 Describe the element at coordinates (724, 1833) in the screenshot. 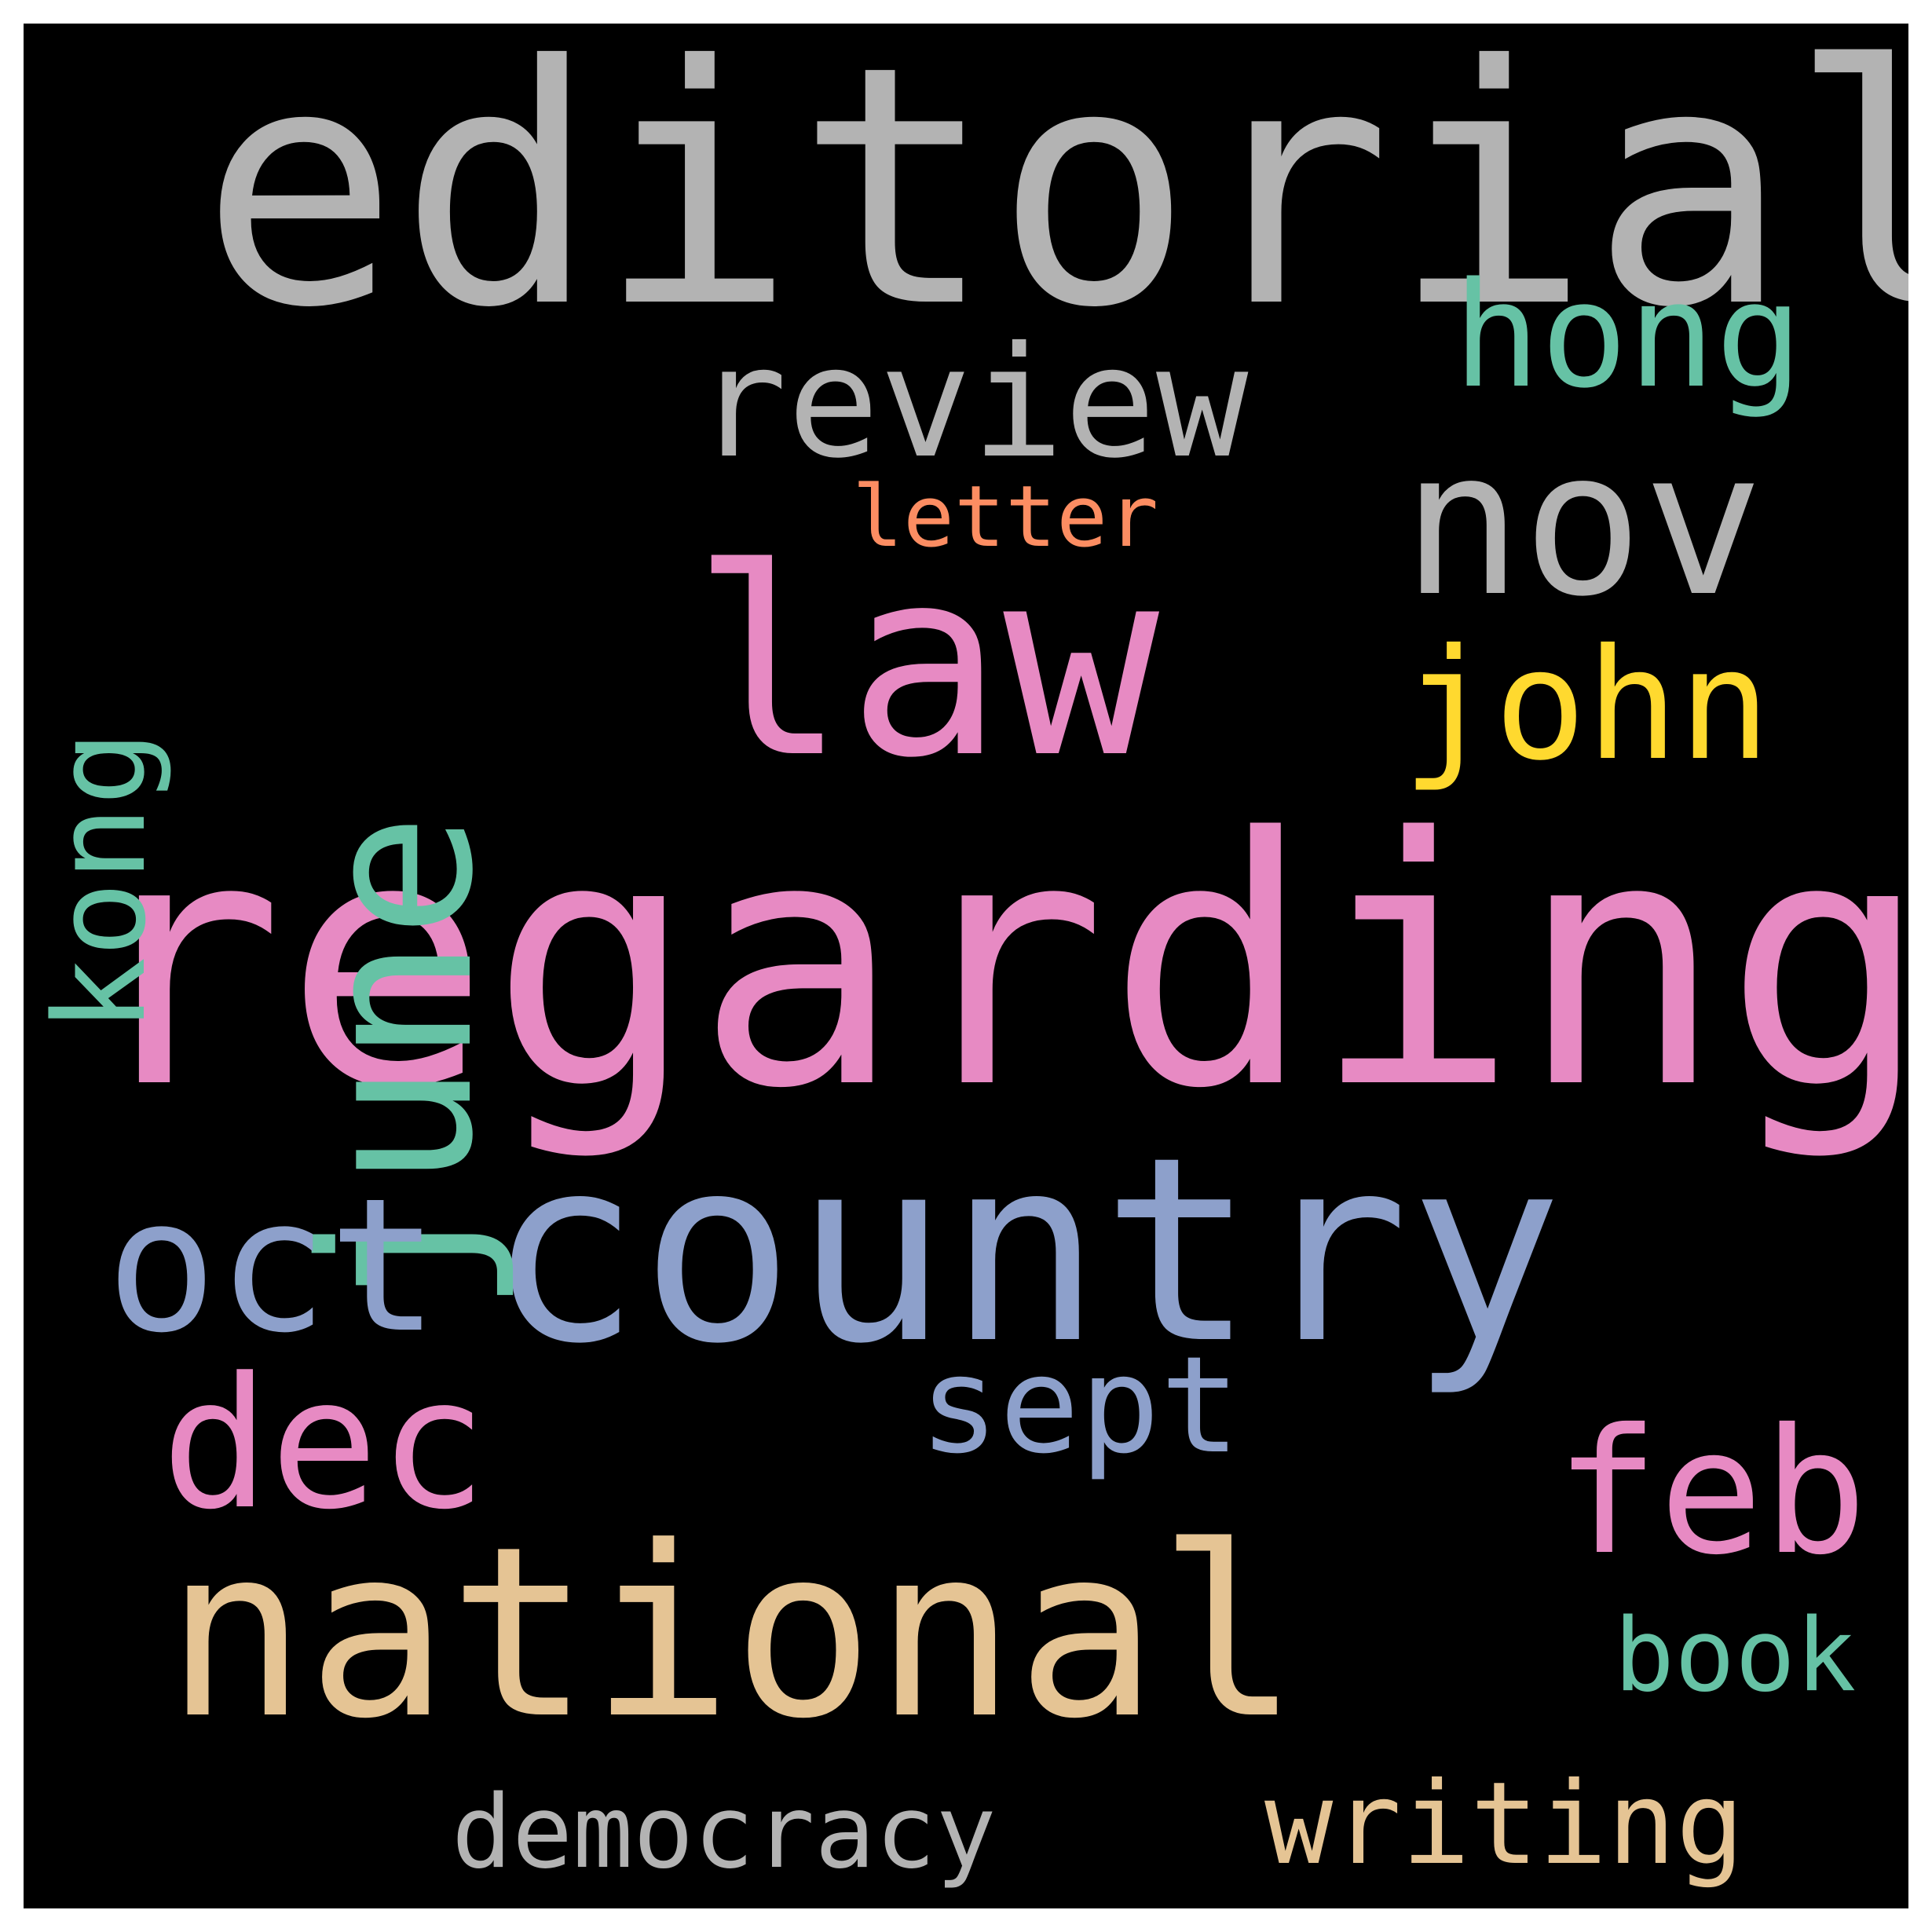

I see `word-democracy: democracy` at that location.